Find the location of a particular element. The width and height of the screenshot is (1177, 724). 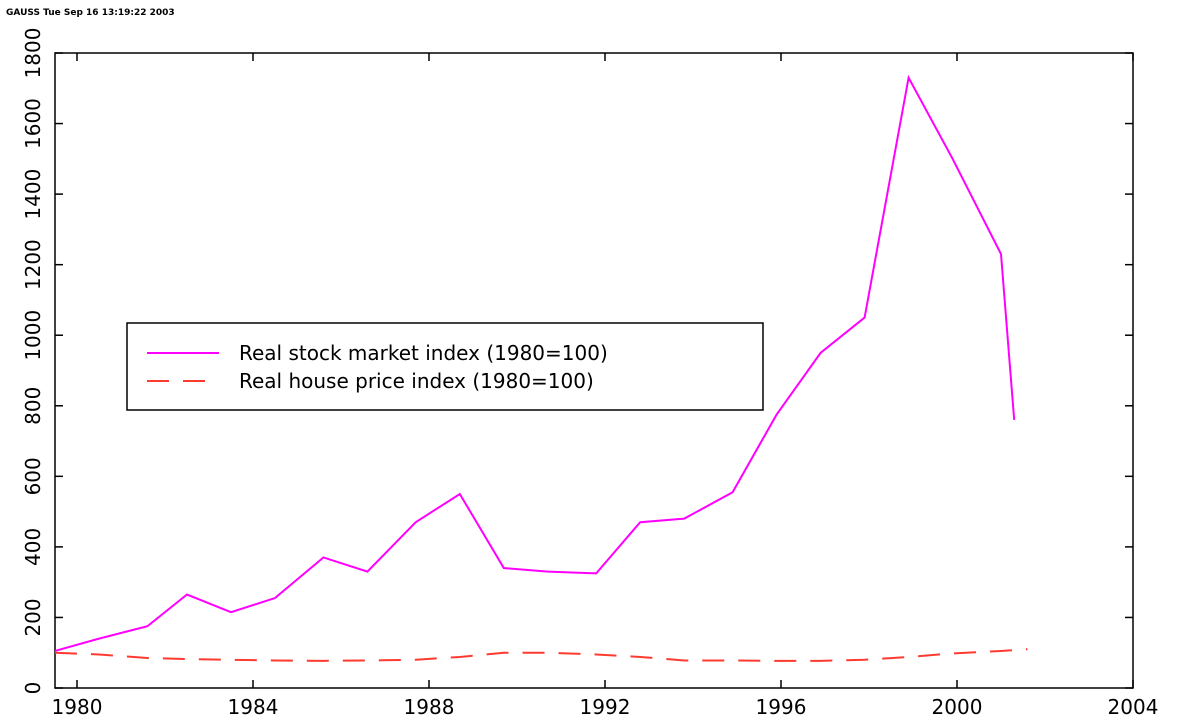

x-tick-label: 1996 is located at coordinates (781, 707).